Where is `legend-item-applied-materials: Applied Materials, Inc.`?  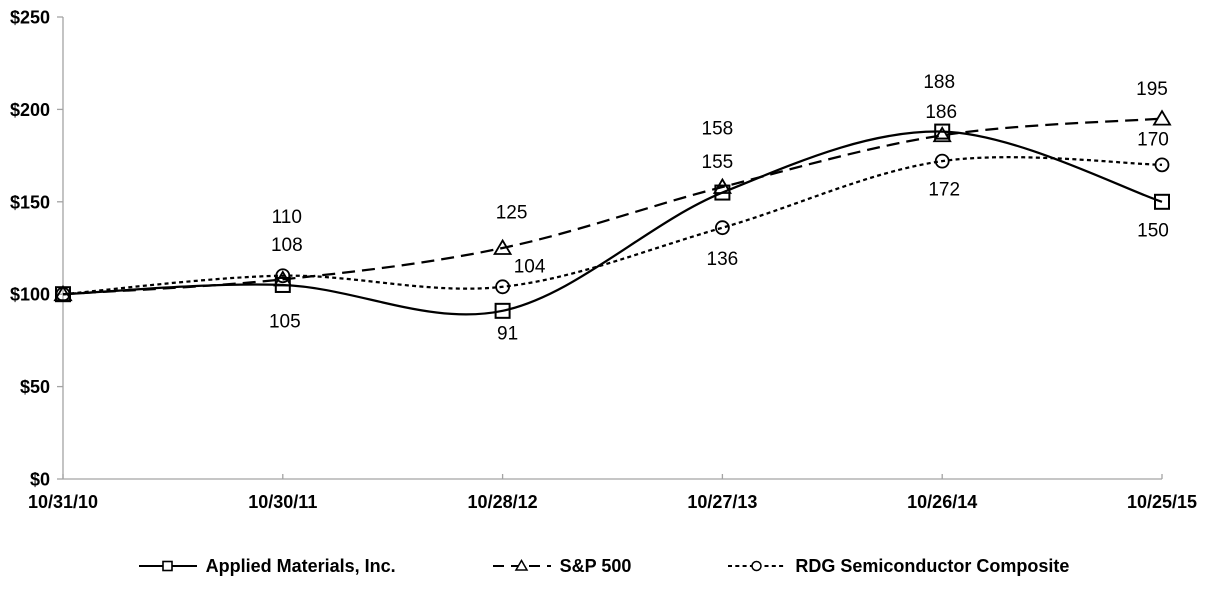 legend-item-applied-materials: Applied Materials, Inc. is located at coordinates (267, 566).